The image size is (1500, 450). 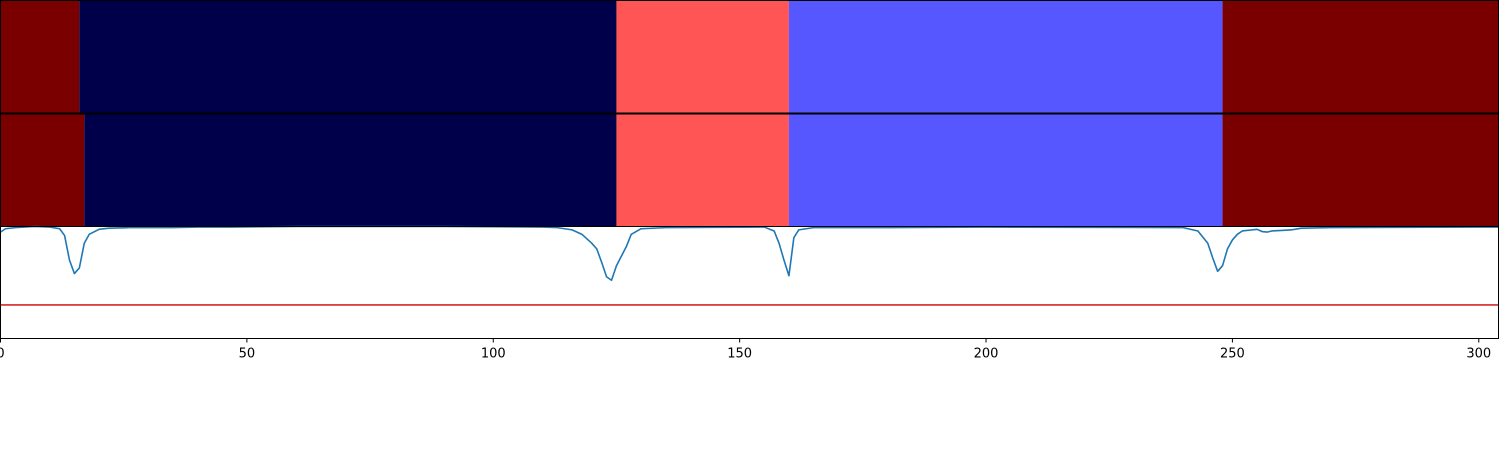 What do you see at coordinates (1478, 354) in the screenshot?
I see `x-tick-label: 300` at bounding box center [1478, 354].